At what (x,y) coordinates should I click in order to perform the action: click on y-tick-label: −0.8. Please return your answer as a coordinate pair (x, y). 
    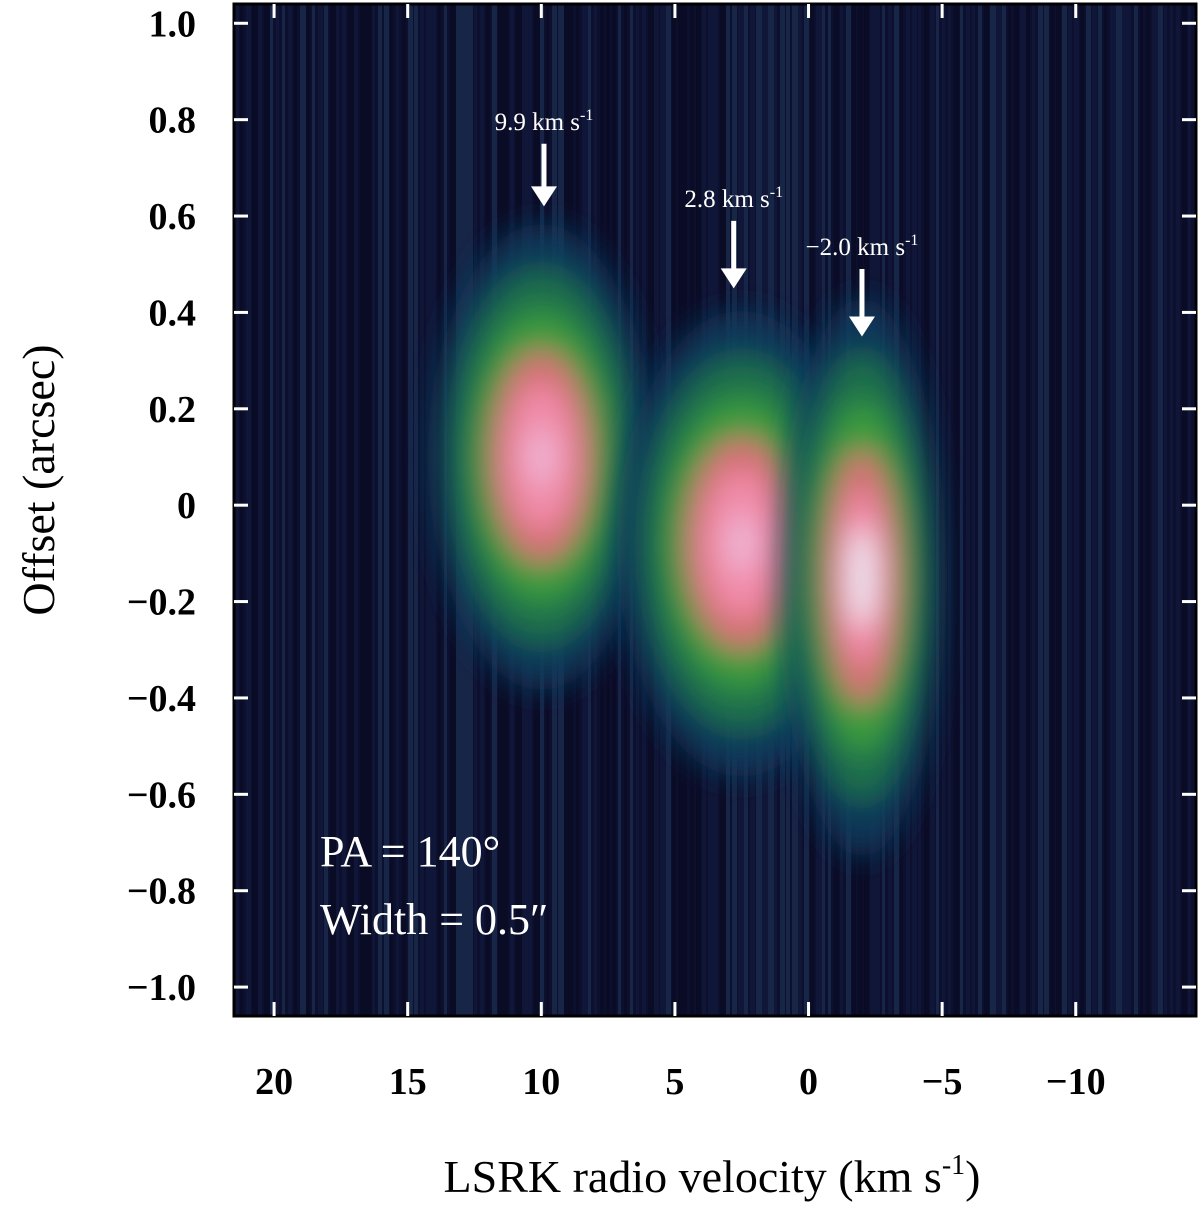
    Looking at the image, I should click on (161, 892).